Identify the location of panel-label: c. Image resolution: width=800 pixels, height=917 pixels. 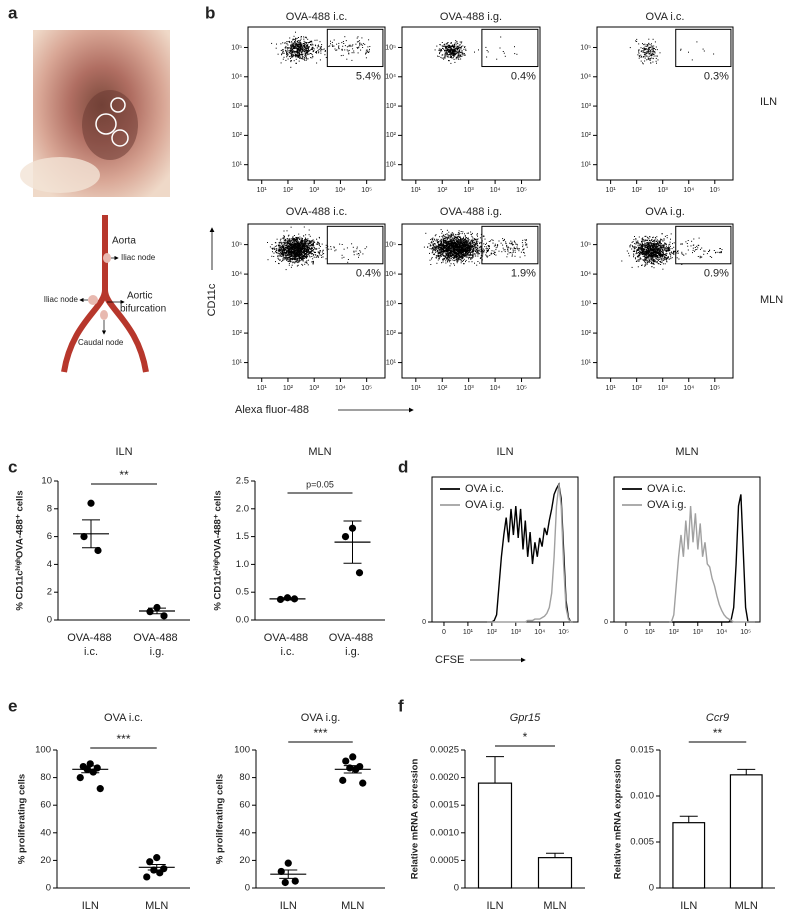
(12, 466).